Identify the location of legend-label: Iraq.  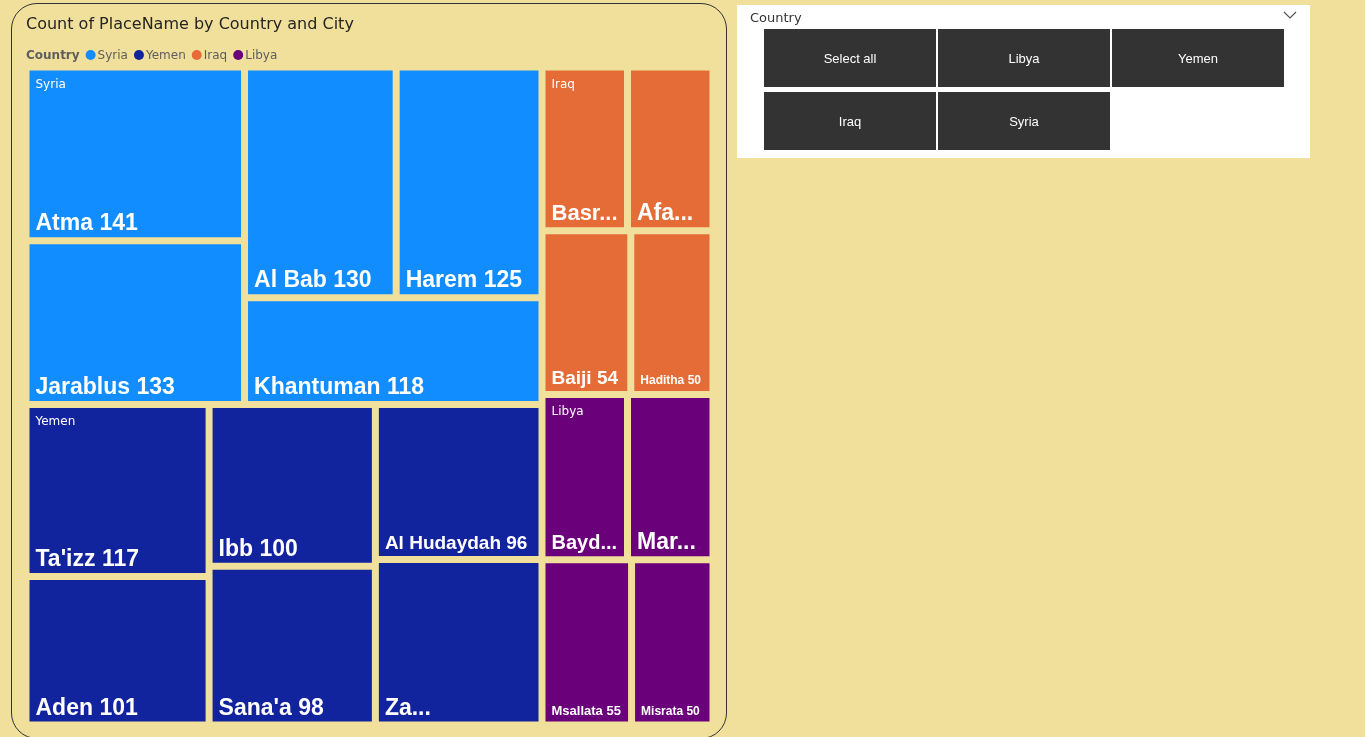
(215, 55).